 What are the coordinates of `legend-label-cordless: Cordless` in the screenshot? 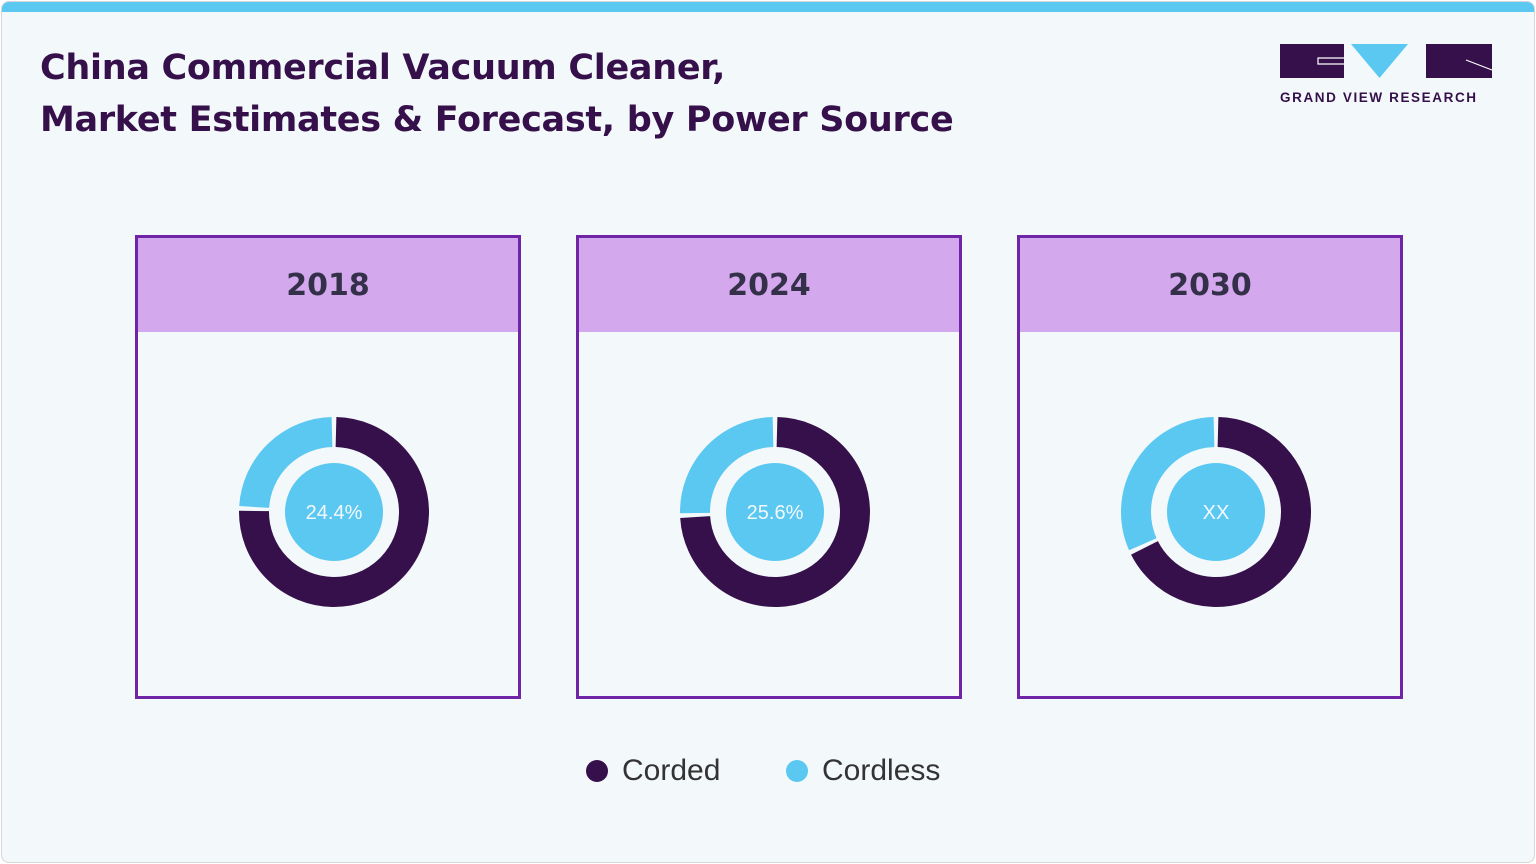 It's located at (881, 770).